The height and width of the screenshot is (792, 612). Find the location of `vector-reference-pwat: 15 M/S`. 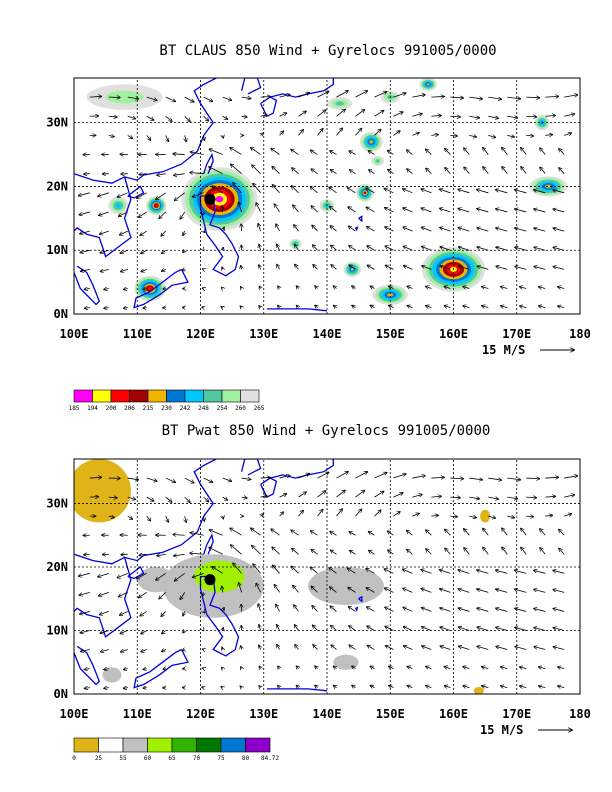

vector-reference-pwat: 15 M/S is located at coordinates (526, 730).